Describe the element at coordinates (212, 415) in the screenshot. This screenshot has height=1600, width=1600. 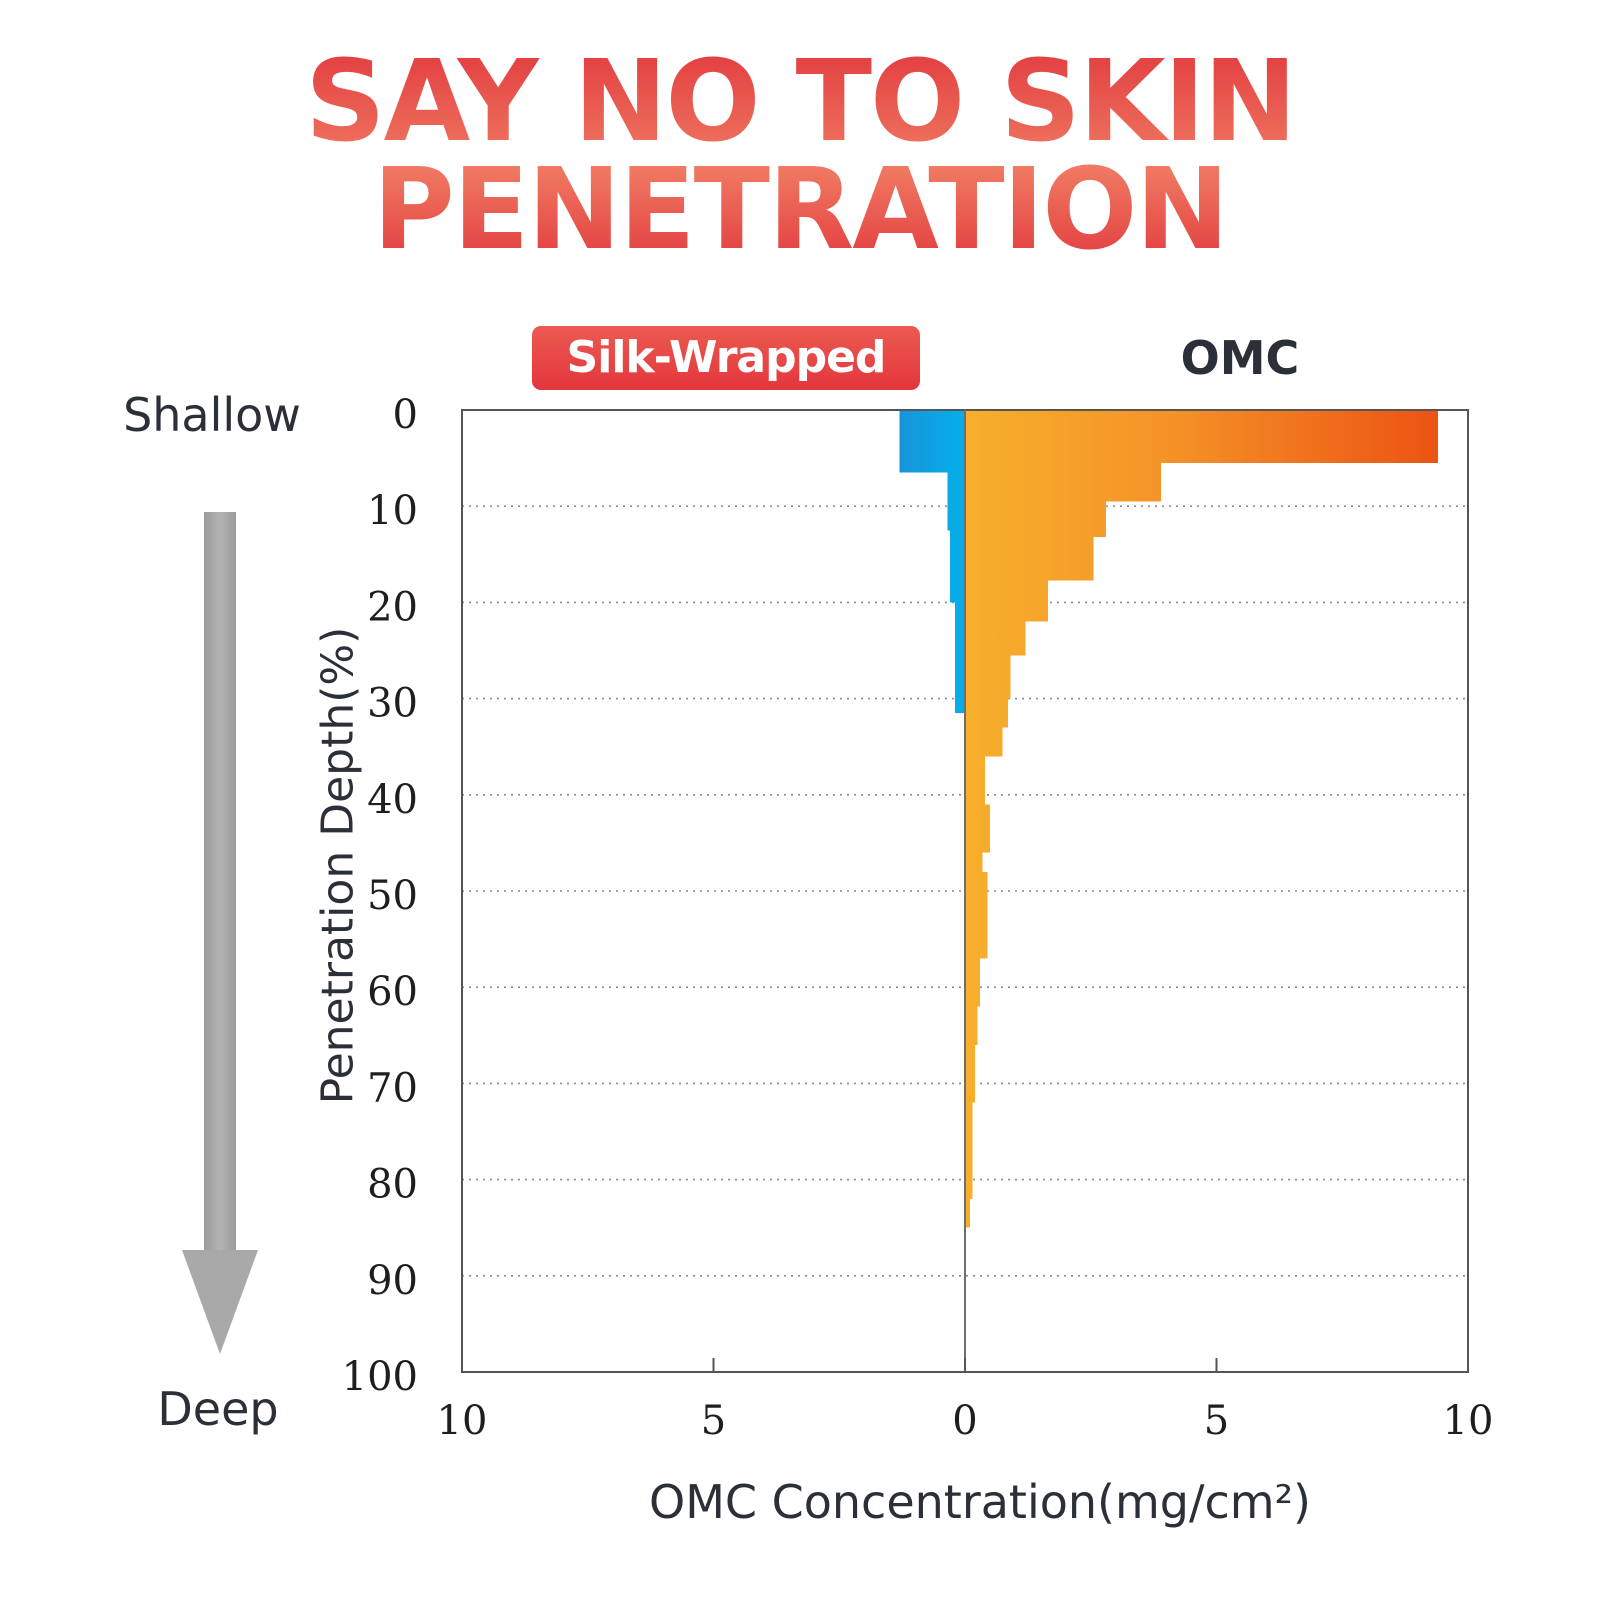
I see `shallow-label: Shallow` at that location.